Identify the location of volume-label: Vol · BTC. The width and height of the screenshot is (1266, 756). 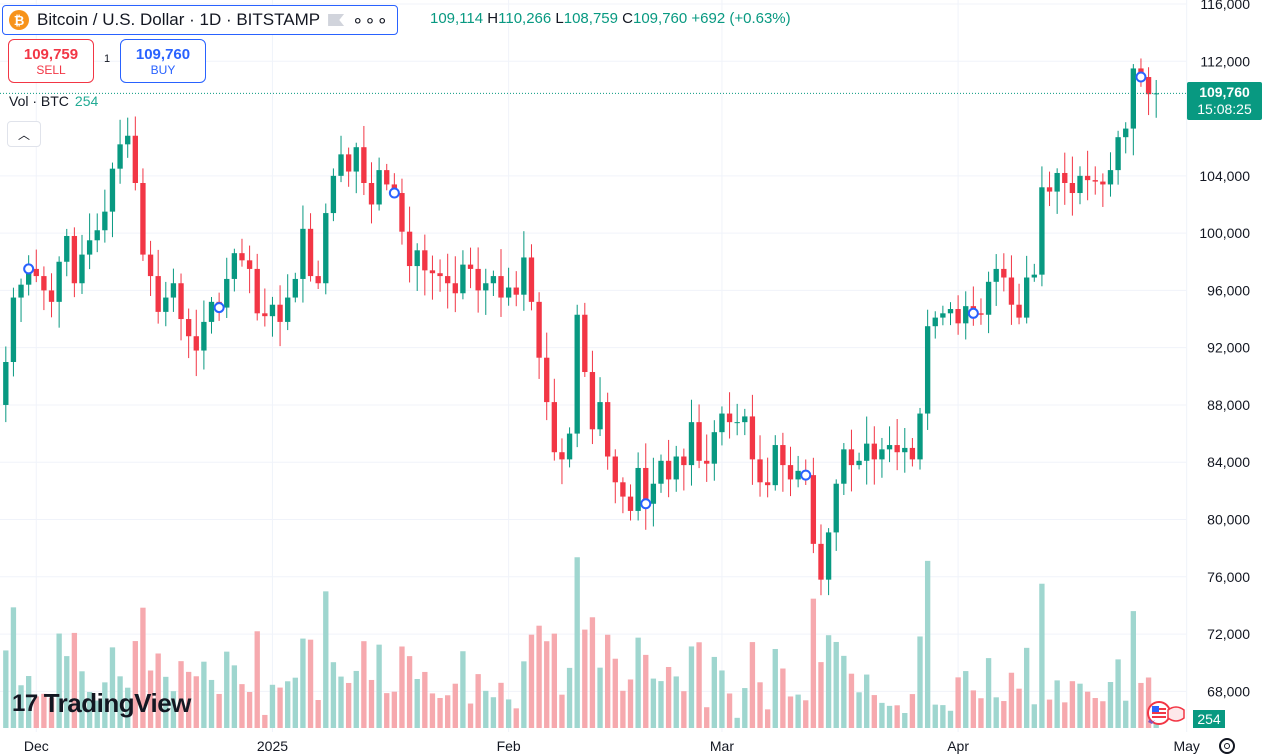
(39, 101).